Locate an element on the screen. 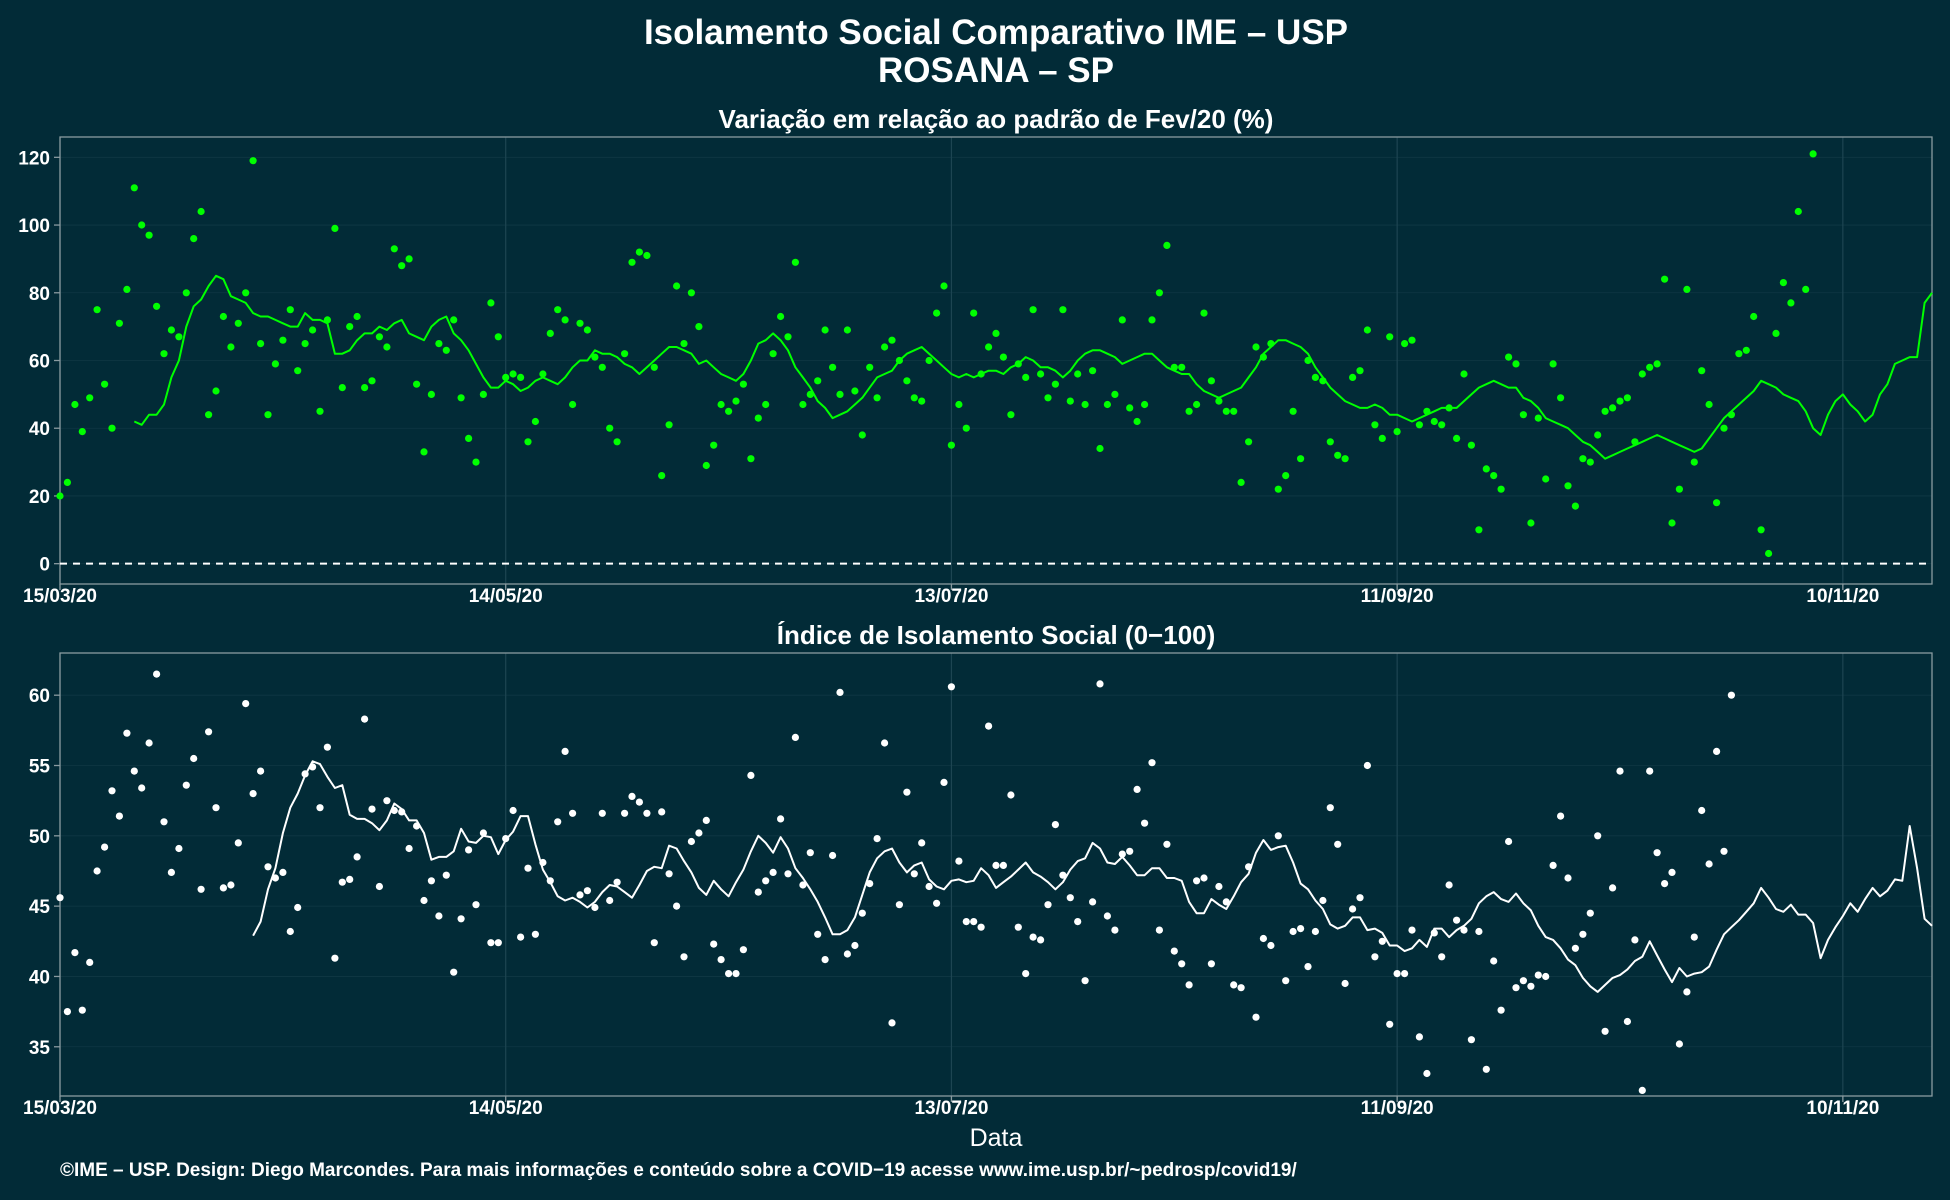 This screenshot has height=1200, width=1950. index-panel-title: Índice de Isolamento Social (0−100) is located at coordinates (996, 635).